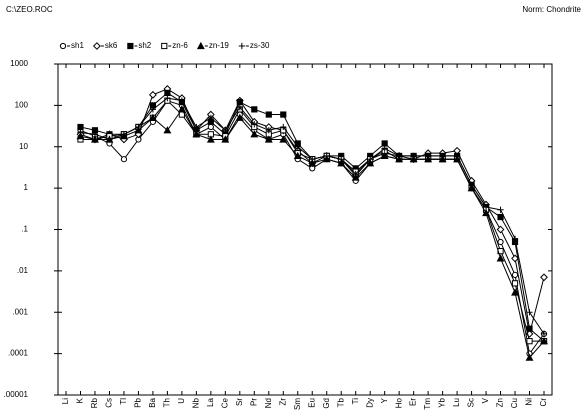 The height and width of the screenshot is (414, 583). Describe the element at coordinates (77, 45) in the screenshot. I see `legend-label: sh1` at that location.